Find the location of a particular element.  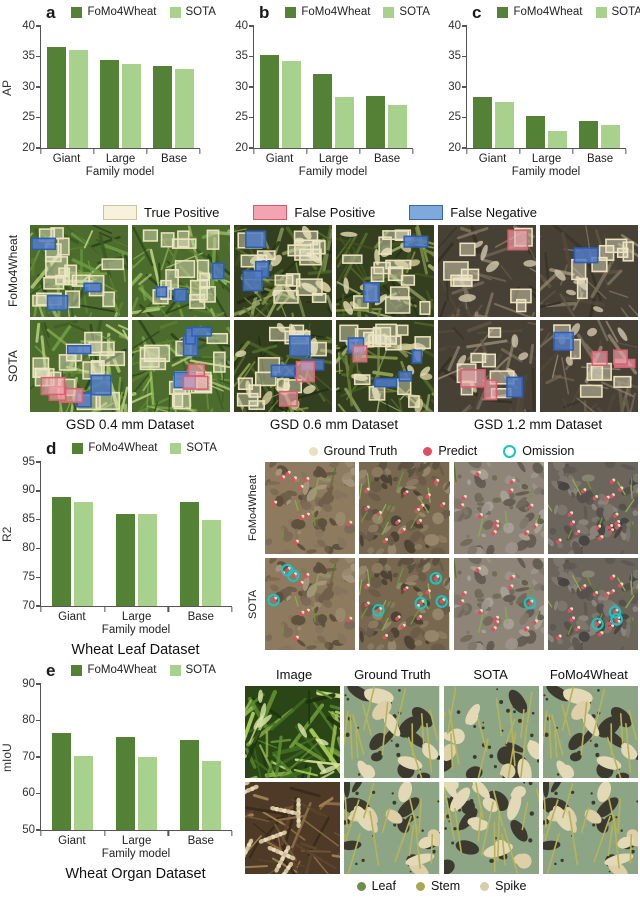

detection-image-r2c3 is located at coordinates (283, 366).